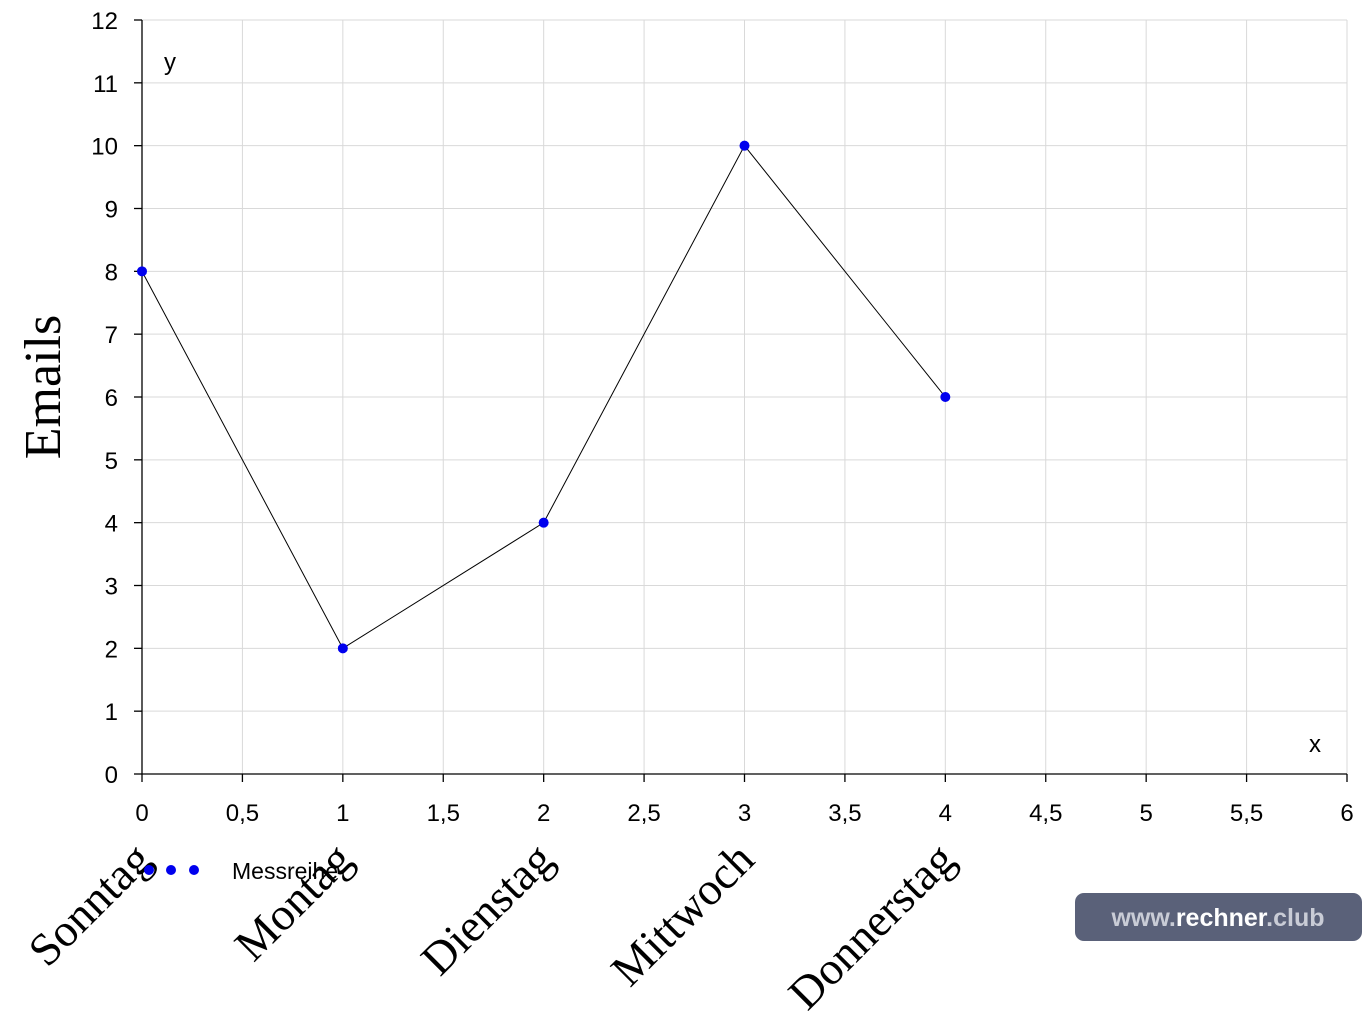 This screenshot has width=1362, height=1028. Describe the element at coordinates (945, 813) in the screenshot. I see `x-tick-label: 4` at that location.